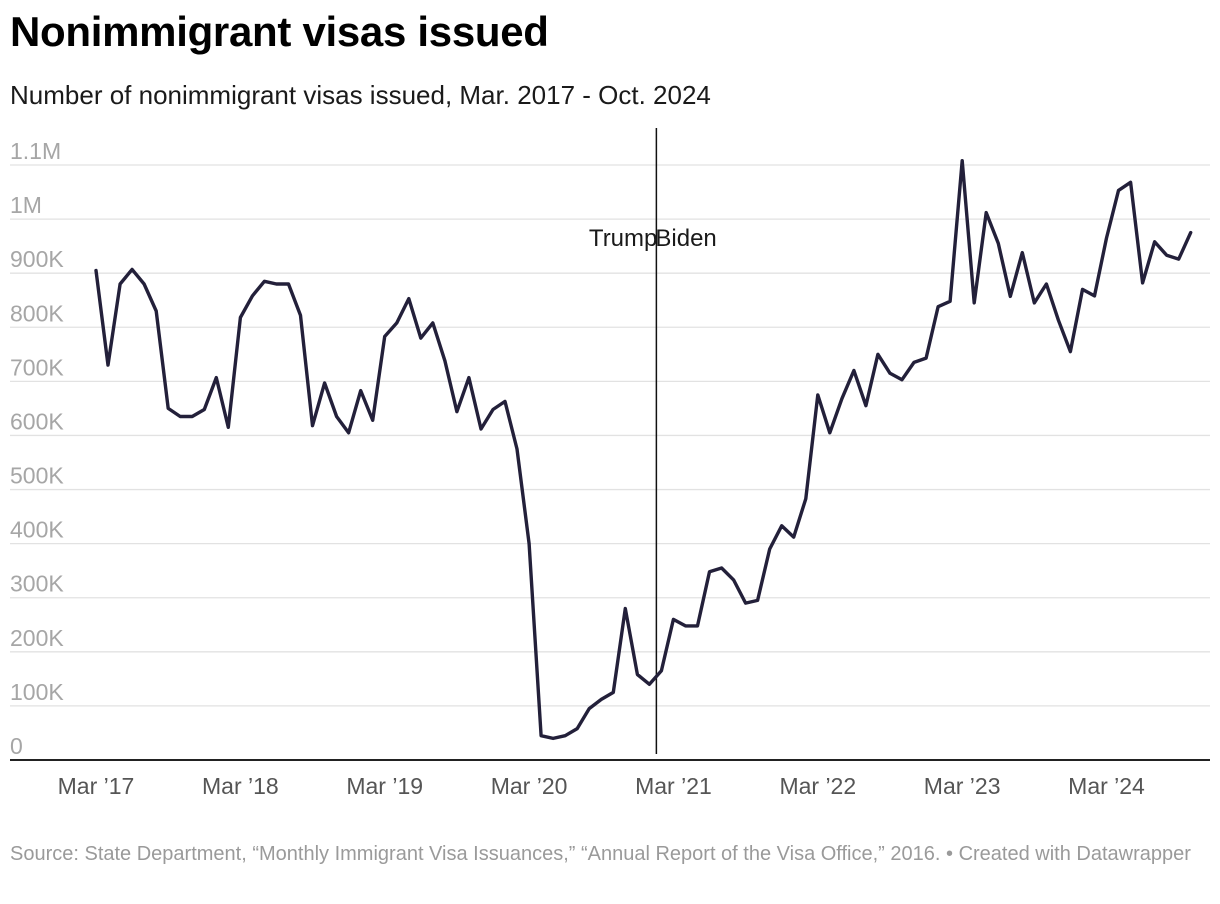  I want to click on y-tick-label: 0, so click(16, 746).